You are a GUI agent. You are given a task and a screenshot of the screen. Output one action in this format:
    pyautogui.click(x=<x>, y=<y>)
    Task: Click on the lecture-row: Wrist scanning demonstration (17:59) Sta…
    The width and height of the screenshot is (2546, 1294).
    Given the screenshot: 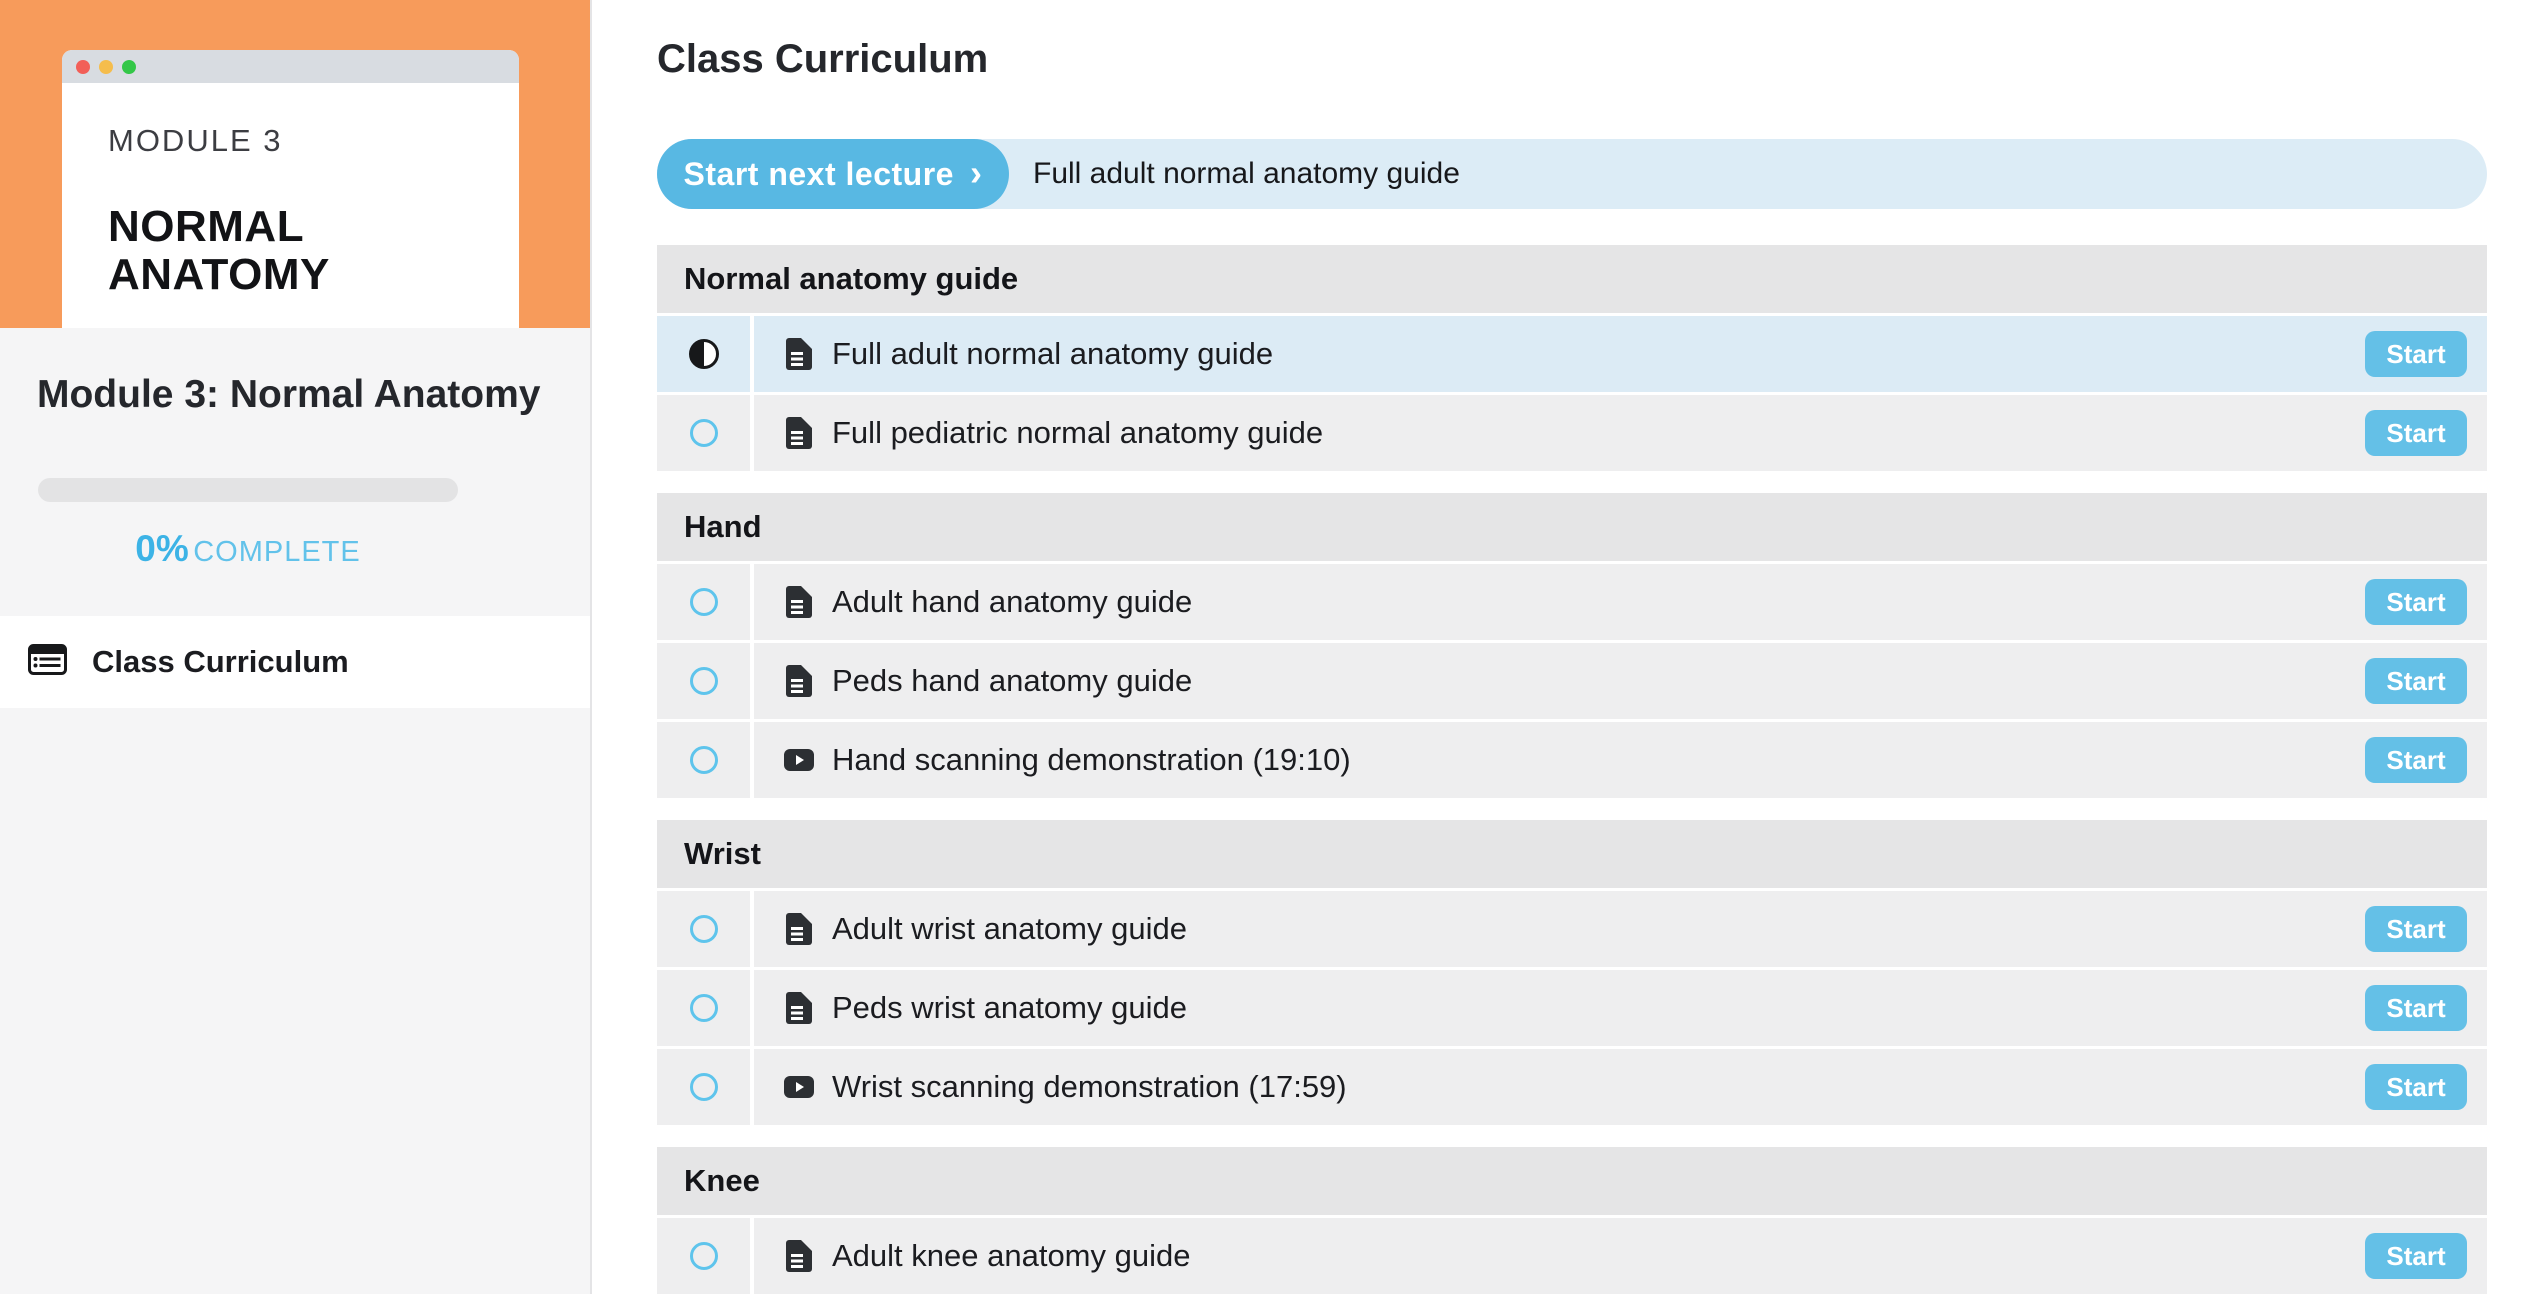 What is the action you would take?
    pyautogui.click(x=1572, y=1087)
    